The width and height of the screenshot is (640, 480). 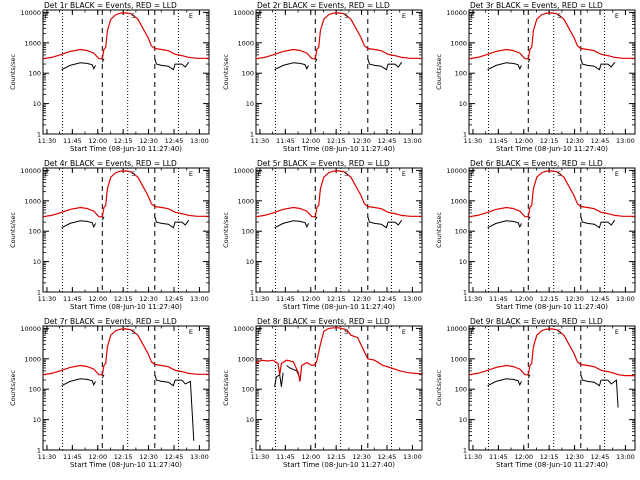 What do you see at coordinates (536, 321) in the screenshot?
I see `chart-title: Det 9r BLACK = Events, RED = LLD` at bounding box center [536, 321].